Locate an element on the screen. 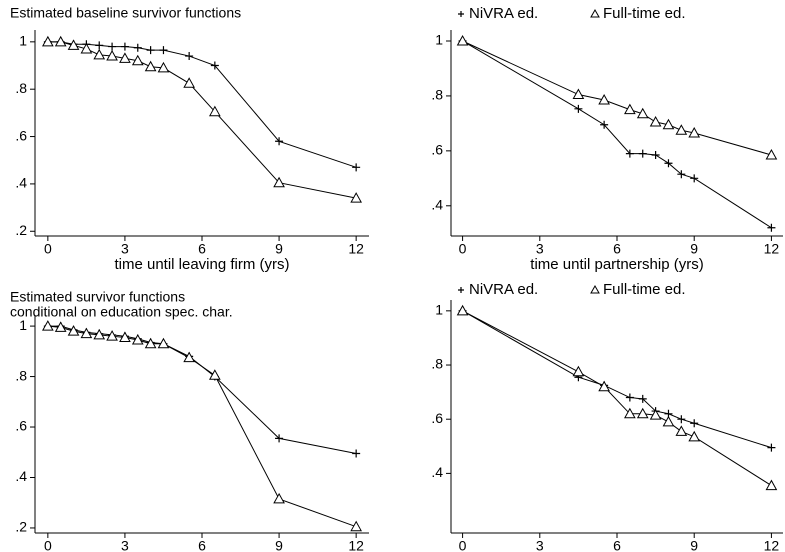  chart-title: Estimated survivor functions is located at coordinates (97, 297).